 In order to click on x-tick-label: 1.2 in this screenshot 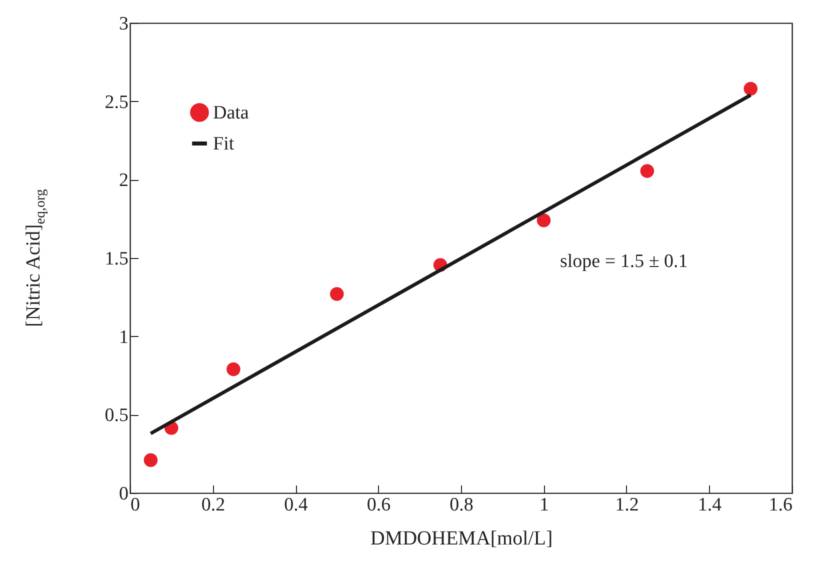, I will do `click(627, 505)`.